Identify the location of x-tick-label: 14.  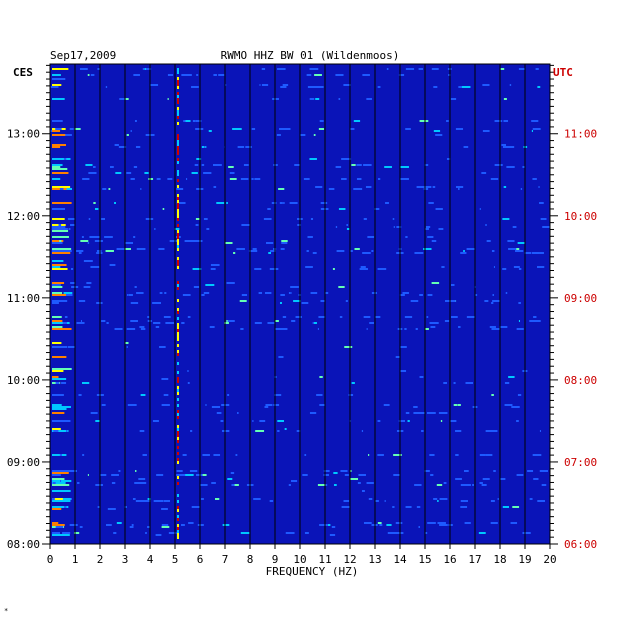
(400, 559).